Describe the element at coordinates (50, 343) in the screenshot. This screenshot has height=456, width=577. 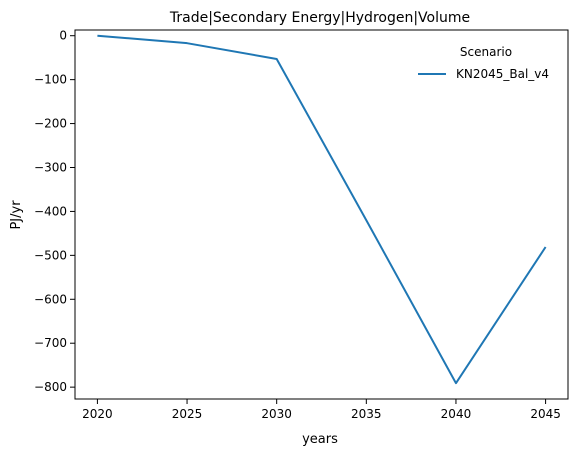
I see `y-tick-label: −700` at that location.